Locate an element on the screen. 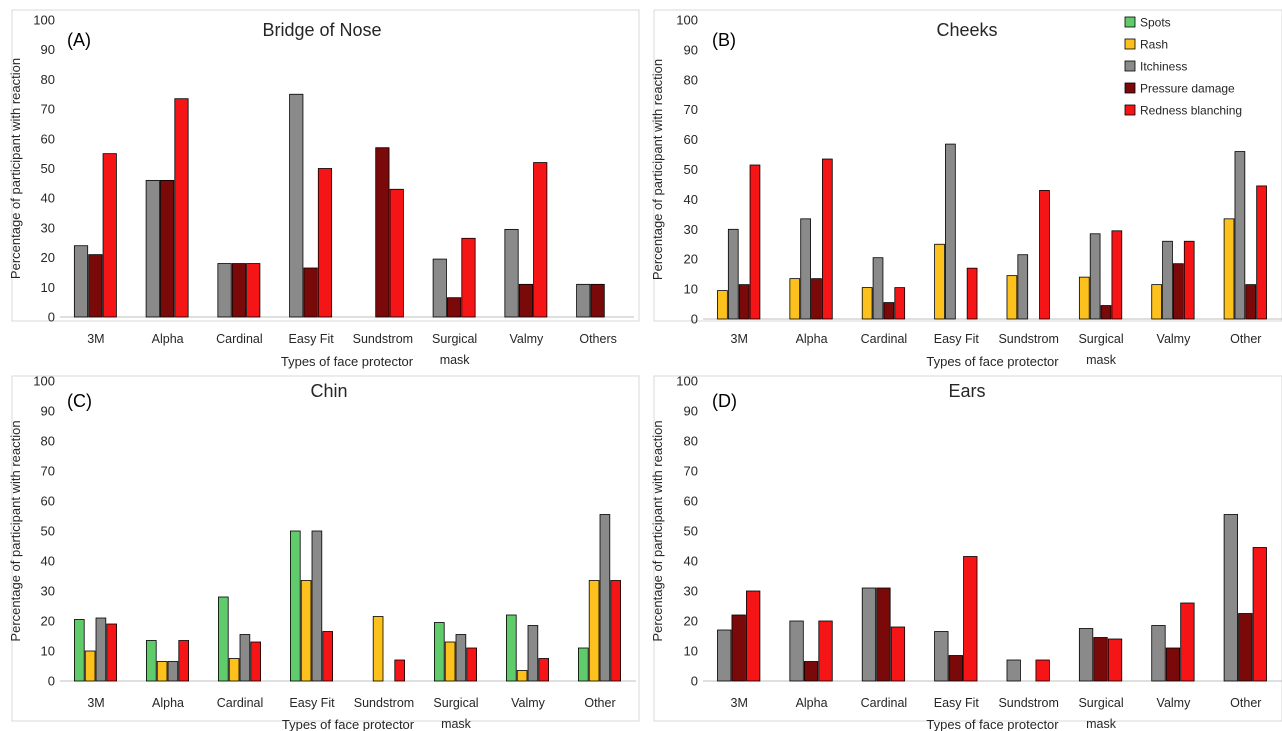 This screenshot has height=731, width=1282. y-tick-label: 20 is located at coordinates (48, 257).